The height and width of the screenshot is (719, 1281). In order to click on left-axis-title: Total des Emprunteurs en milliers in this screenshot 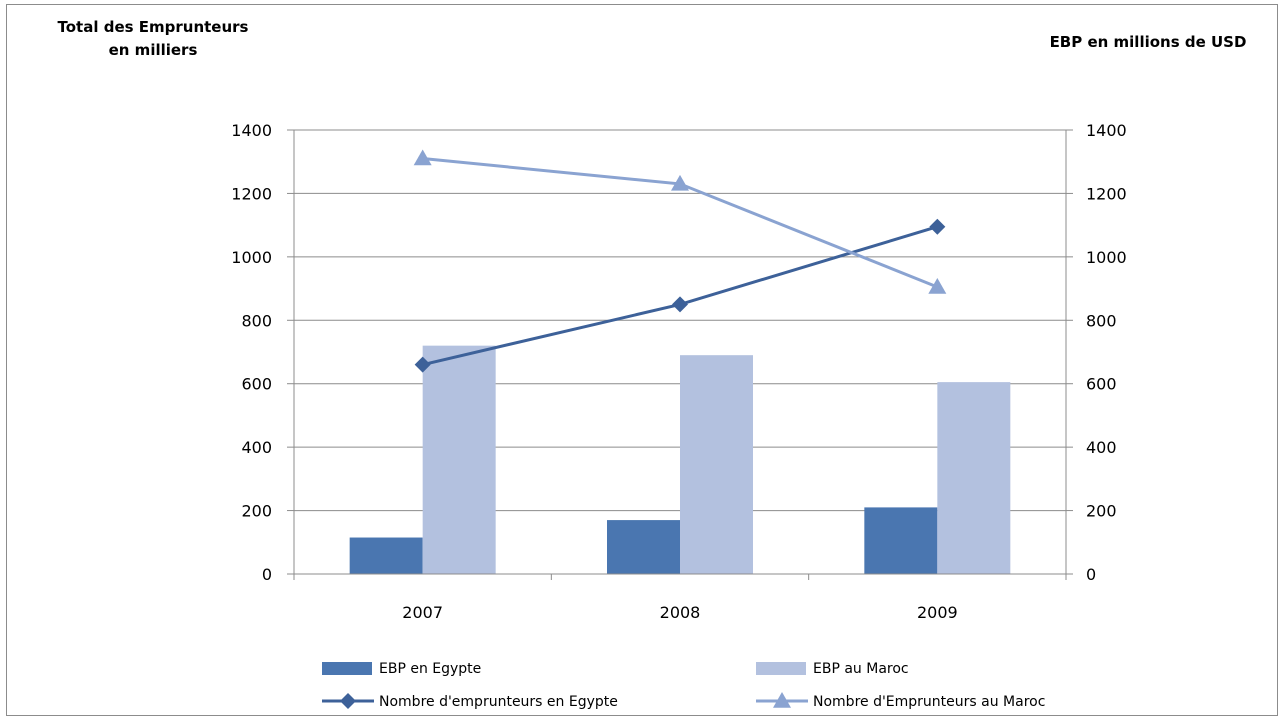, I will do `click(153, 38)`.